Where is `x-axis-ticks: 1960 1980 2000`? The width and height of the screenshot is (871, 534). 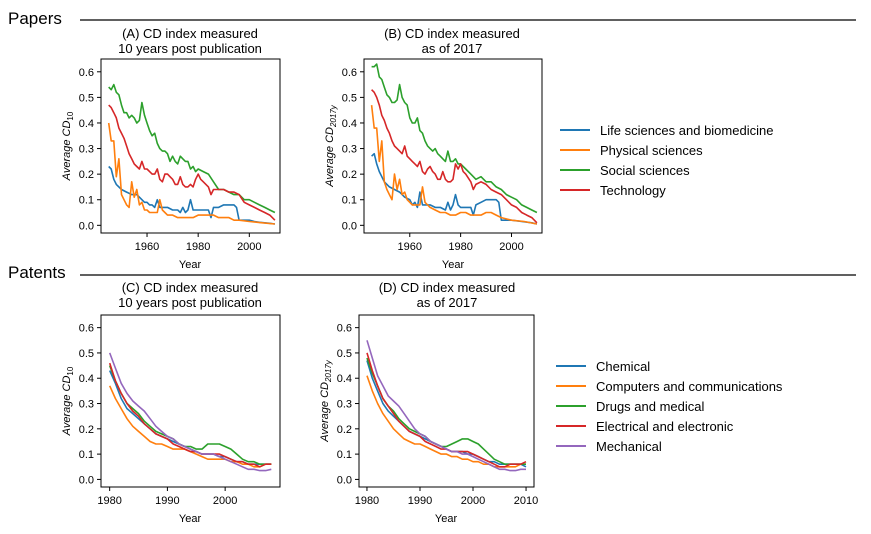
x-axis-ticks: 1960 1980 2000 is located at coordinates (461, 243).